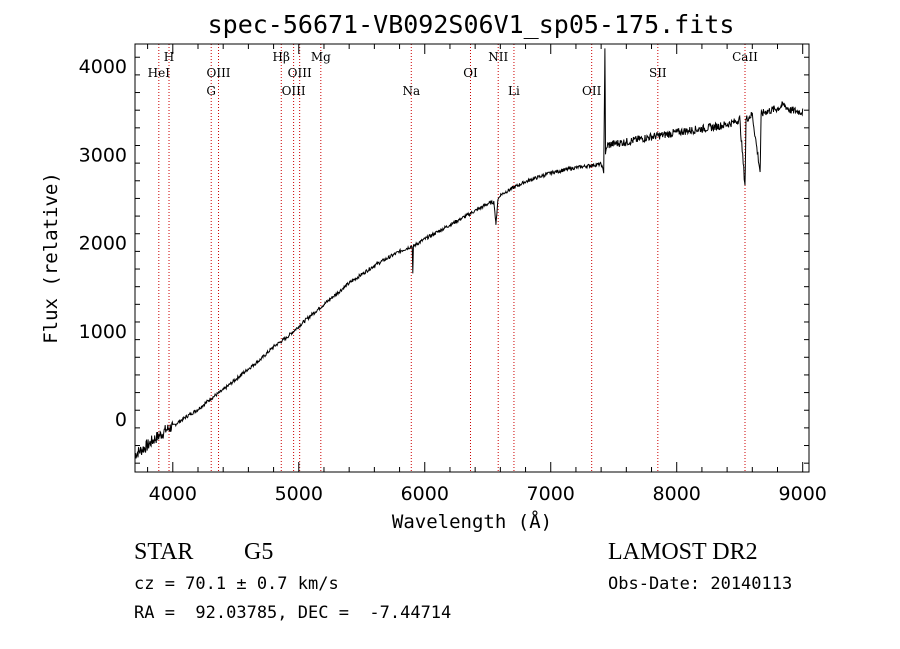 The image size is (900, 649). What do you see at coordinates (658, 73) in the screenshot?
I see `spectral-line-label: SII` at bounding box center [658, 73].